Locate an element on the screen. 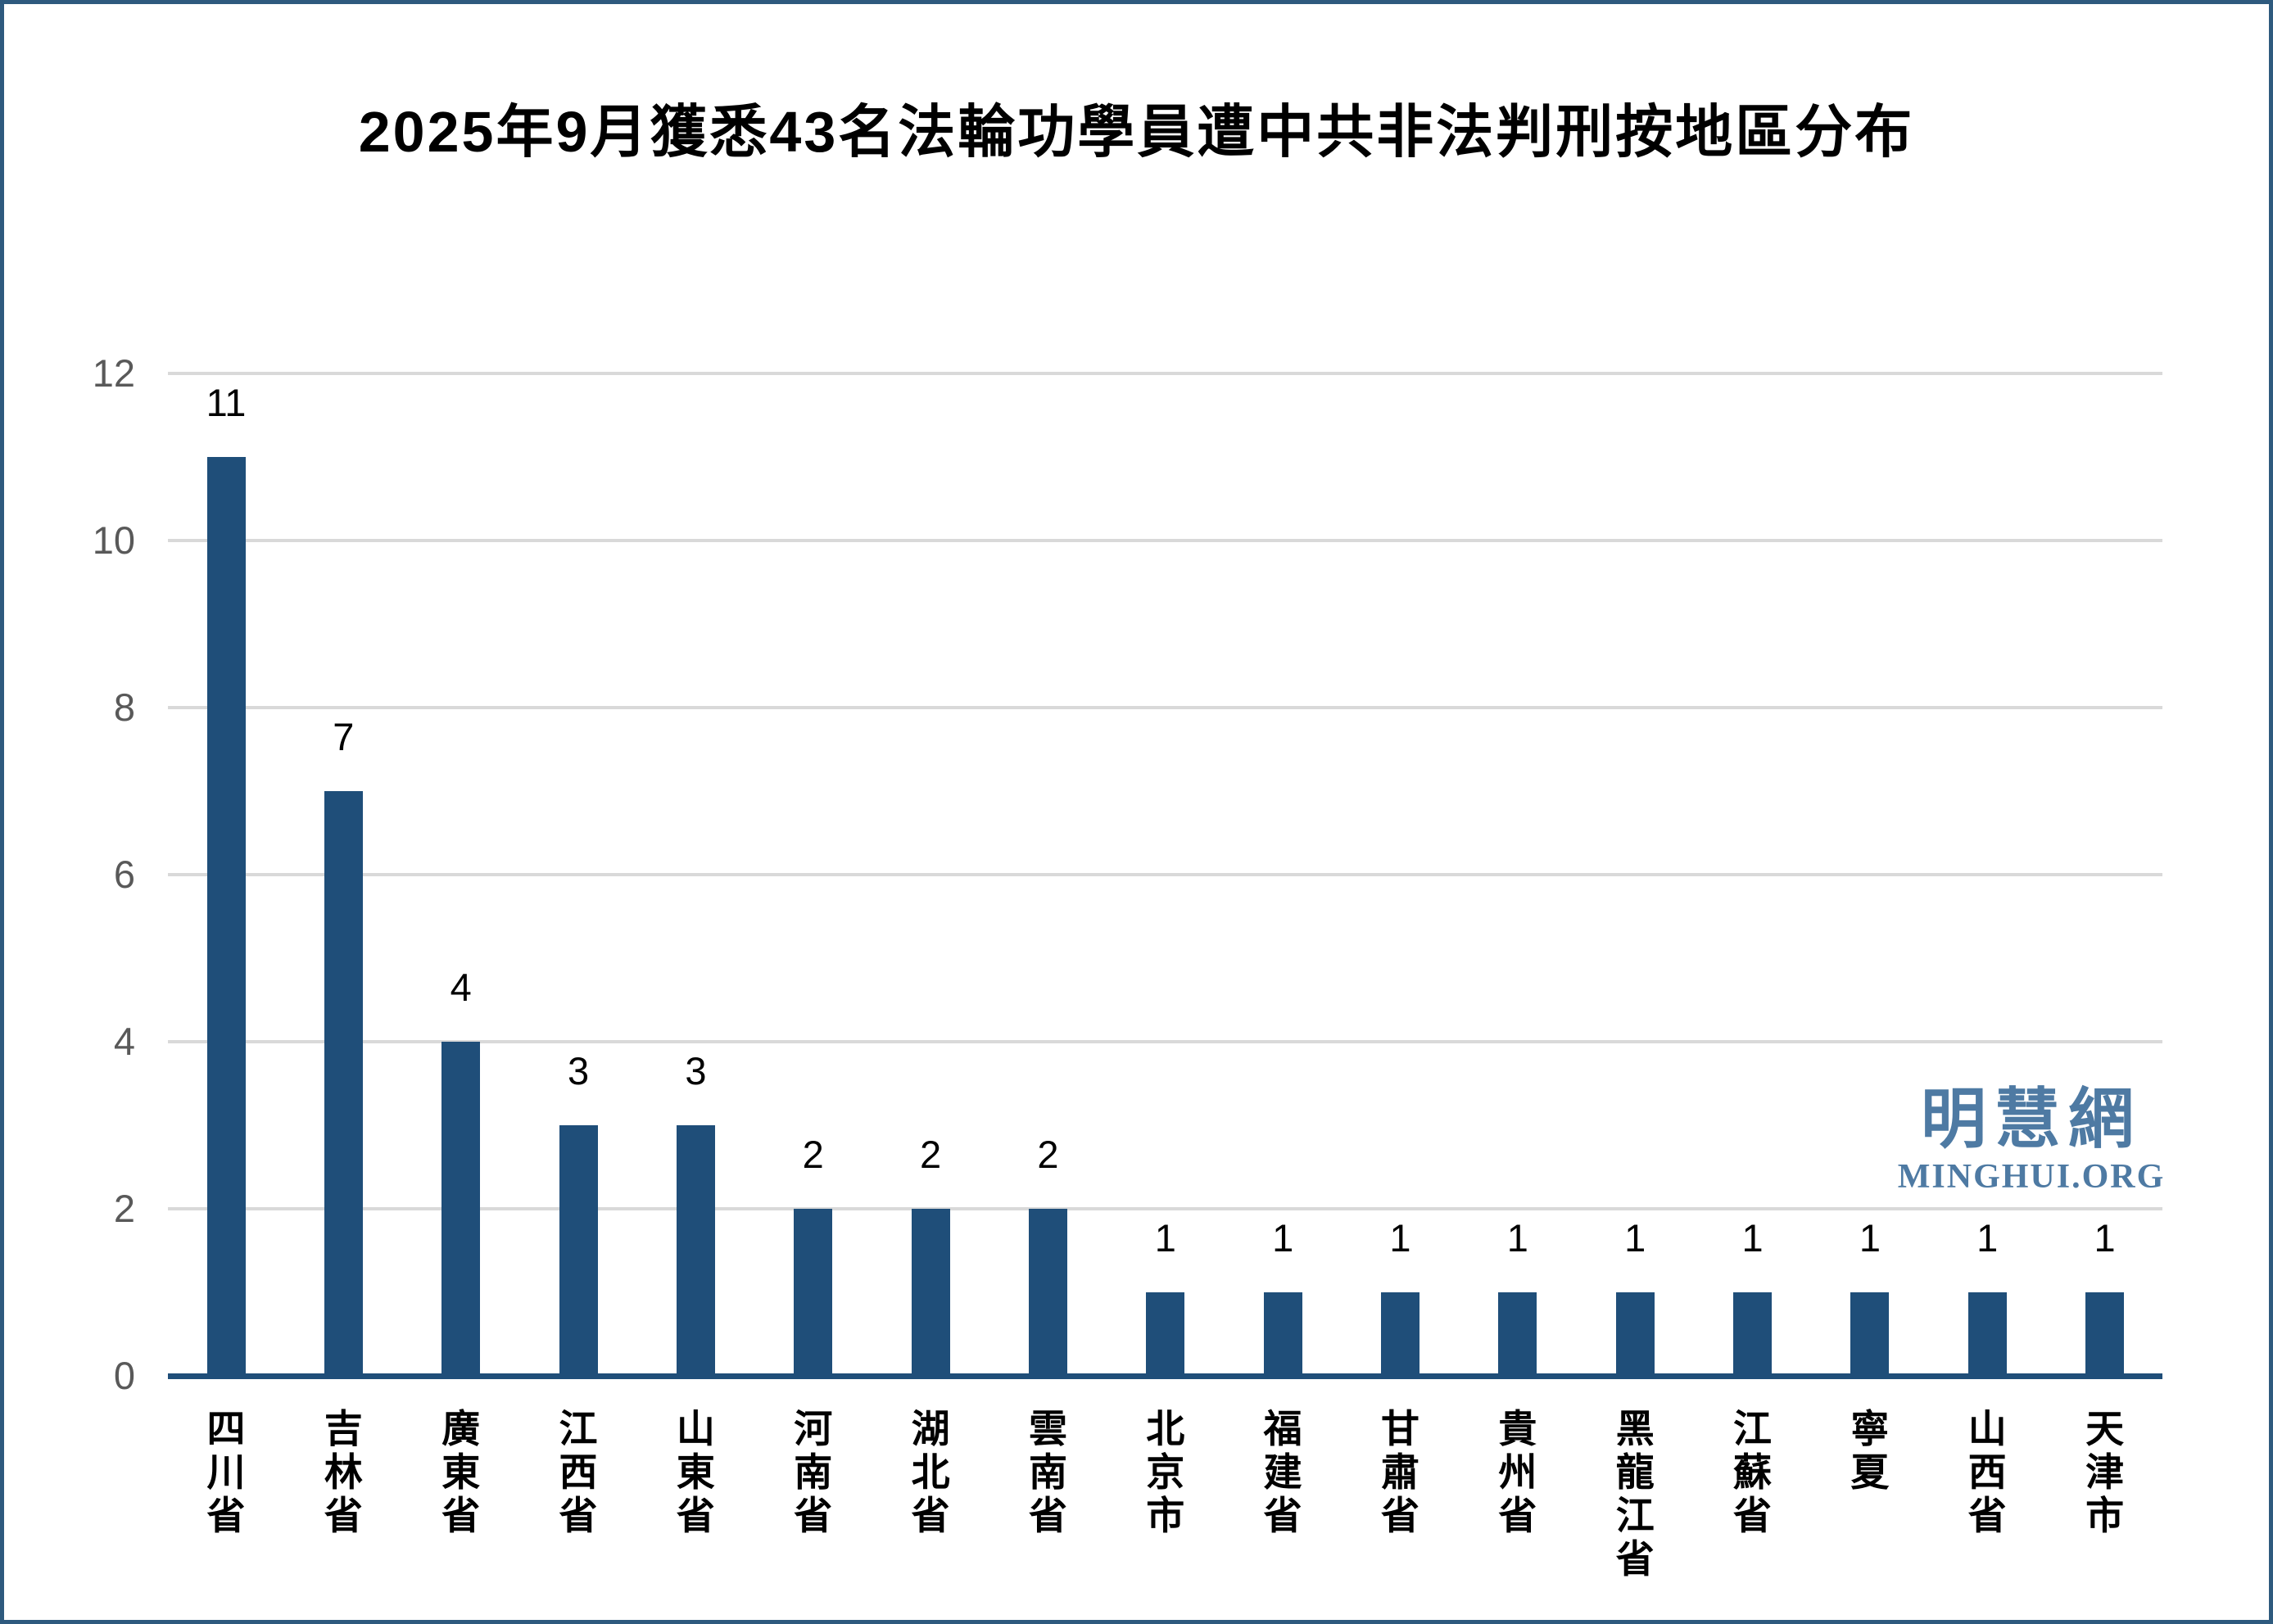 The image size is (2273, 1624). x-axis-category-label: 江西省 is located at coordinates (578, 1472).